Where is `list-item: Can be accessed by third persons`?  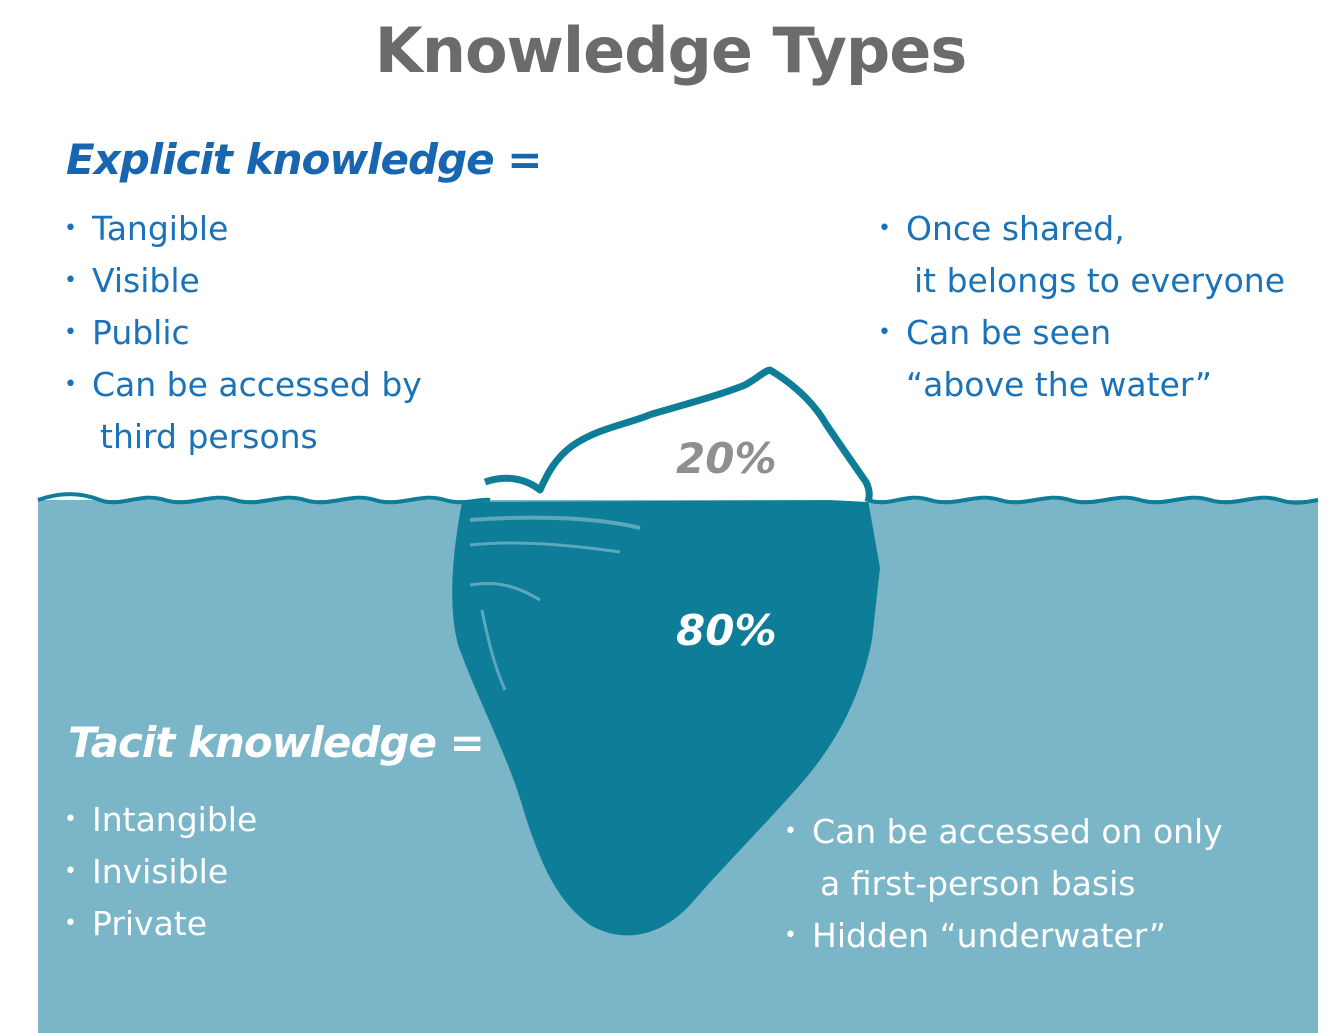 list-item: Can be accessed by third persons is located at coordinates (243, 411).